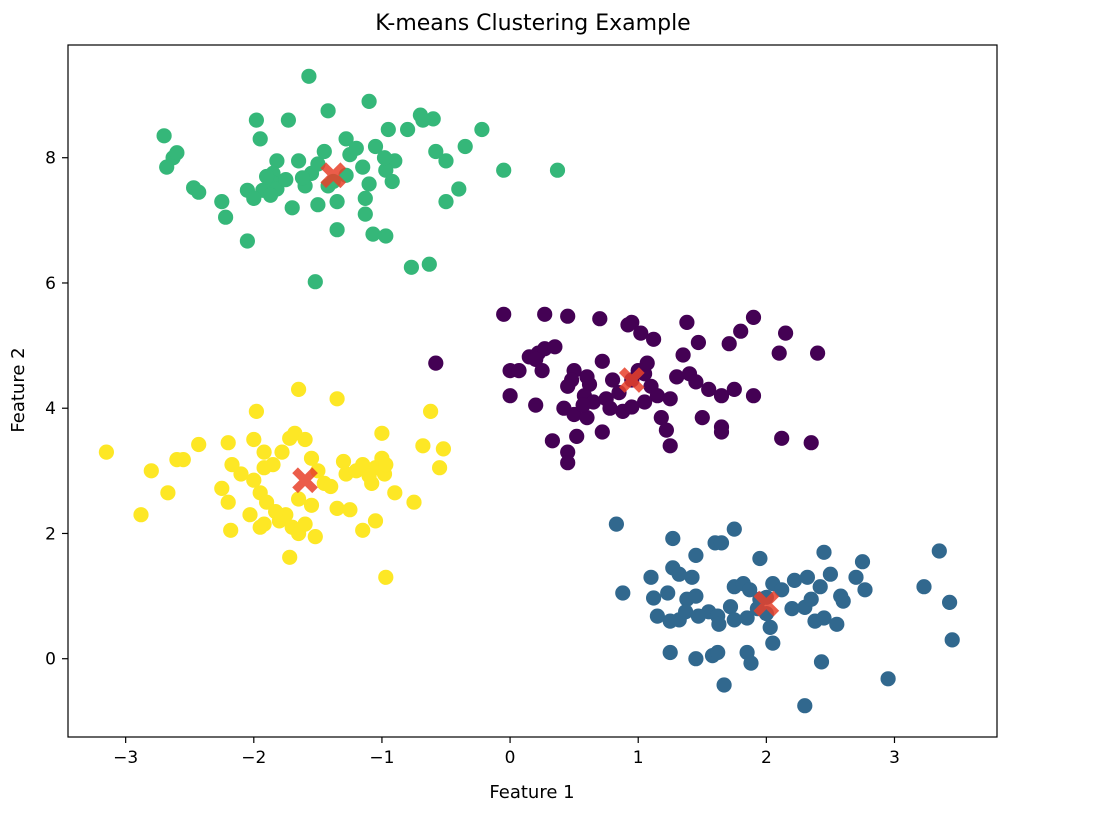 This screenshot has width=1106, height=840. Describe the element at coordinates (125, 758) in the screenshot. I see `x-tick-label-0: −3` at that location.